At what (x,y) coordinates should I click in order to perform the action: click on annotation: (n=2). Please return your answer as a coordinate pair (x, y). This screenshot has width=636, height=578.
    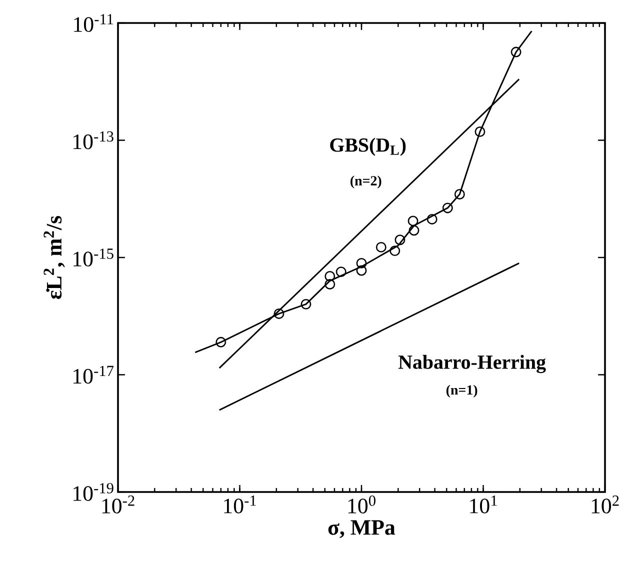
    Looking at the image, I should click on (366, 182).